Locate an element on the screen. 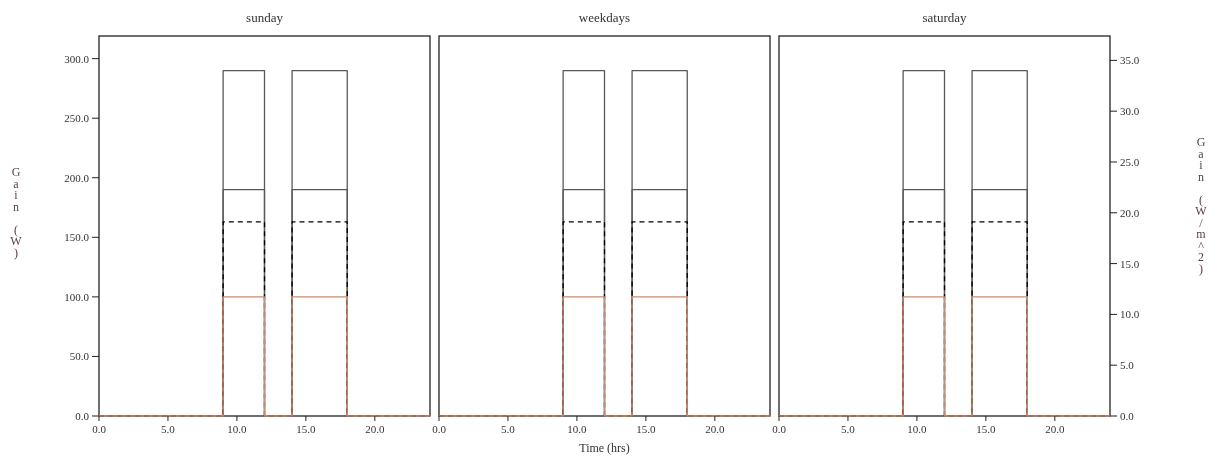 This screenshot has height=458, width=1213. text: 20.0 is located at coordinates (1130, 212).